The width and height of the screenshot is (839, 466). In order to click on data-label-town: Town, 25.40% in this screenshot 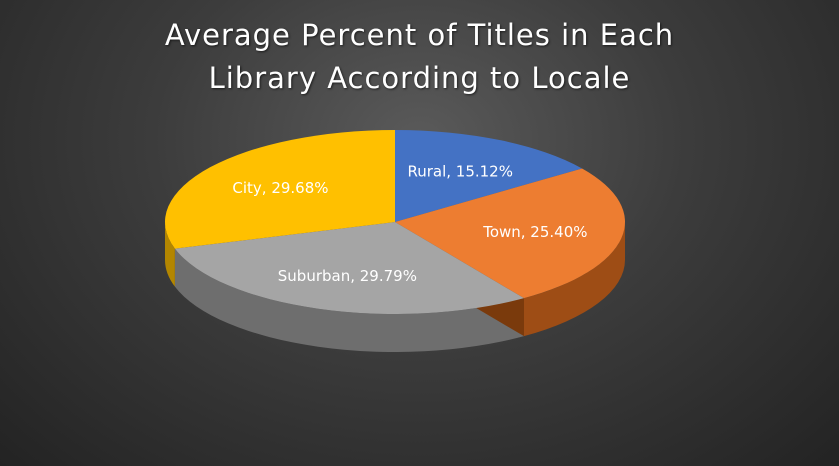, I will do `click(534, 232)`.